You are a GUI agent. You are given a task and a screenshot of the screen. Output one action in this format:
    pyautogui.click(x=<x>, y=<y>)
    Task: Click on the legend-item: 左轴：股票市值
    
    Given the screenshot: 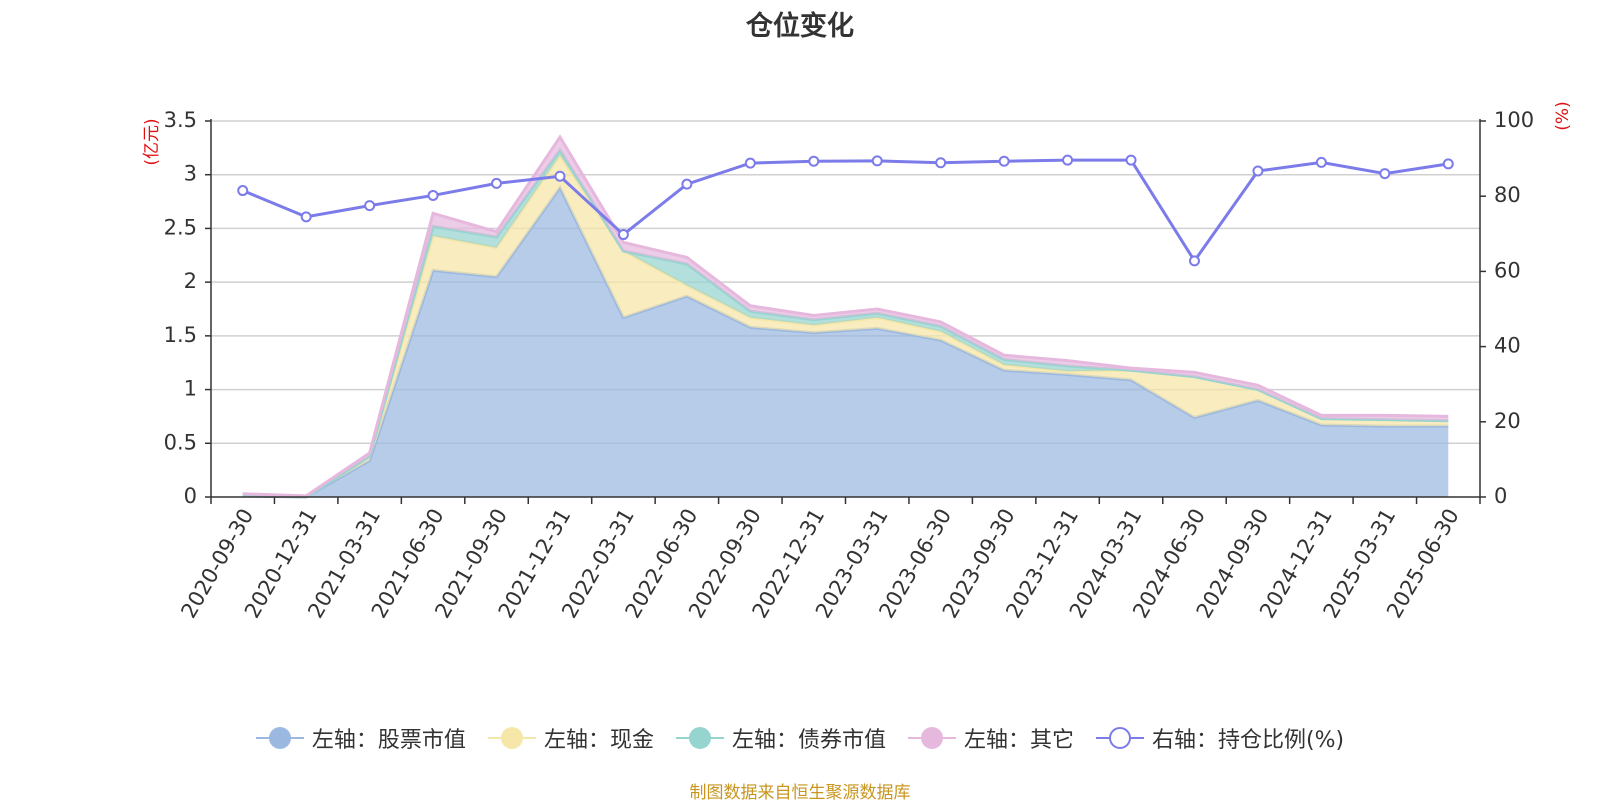 What is the action you would take?
    pyautogui.click(x=360, y=738)
    